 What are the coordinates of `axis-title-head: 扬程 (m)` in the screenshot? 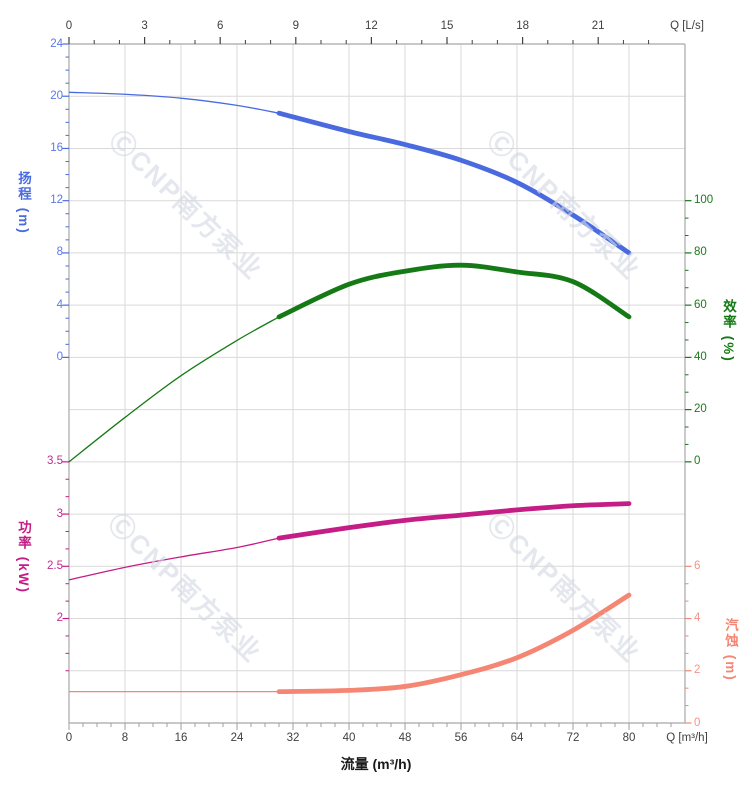 It's located at (23, 203).